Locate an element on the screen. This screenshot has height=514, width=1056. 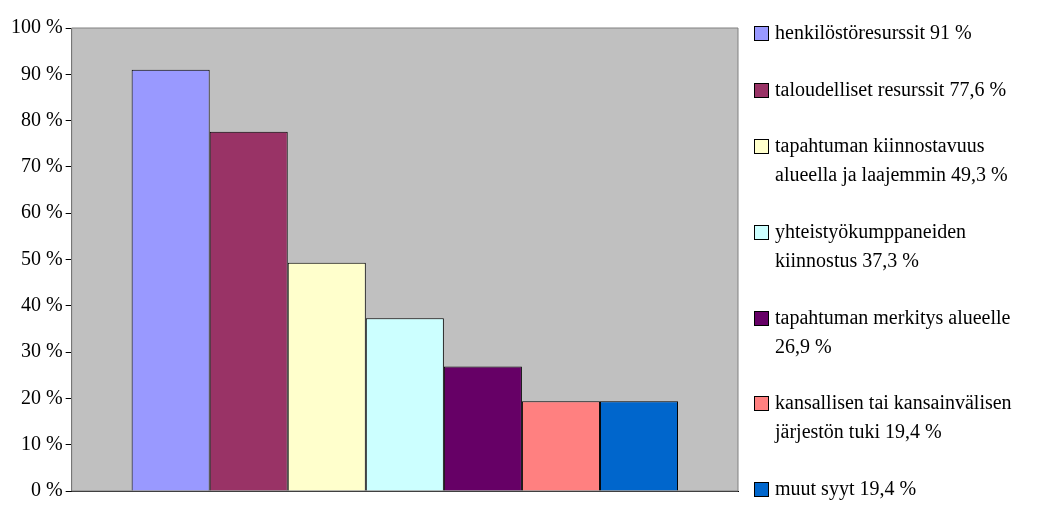
y-tick-label: 80 % is located at coordinates (41, 118).